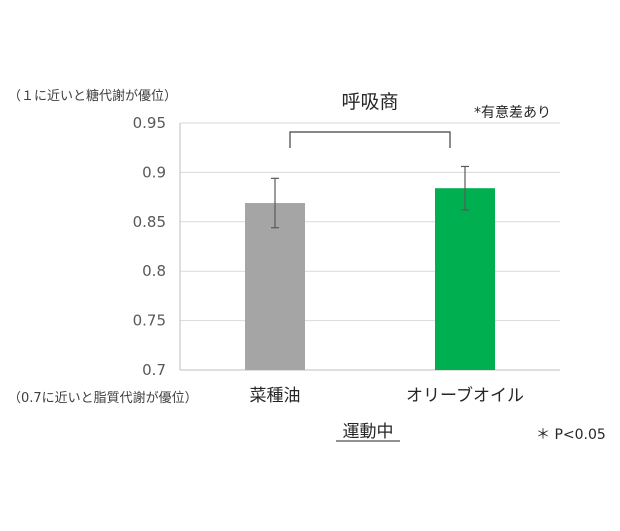  I want to click on y-tick-label: 0.75, so click(149, 321).